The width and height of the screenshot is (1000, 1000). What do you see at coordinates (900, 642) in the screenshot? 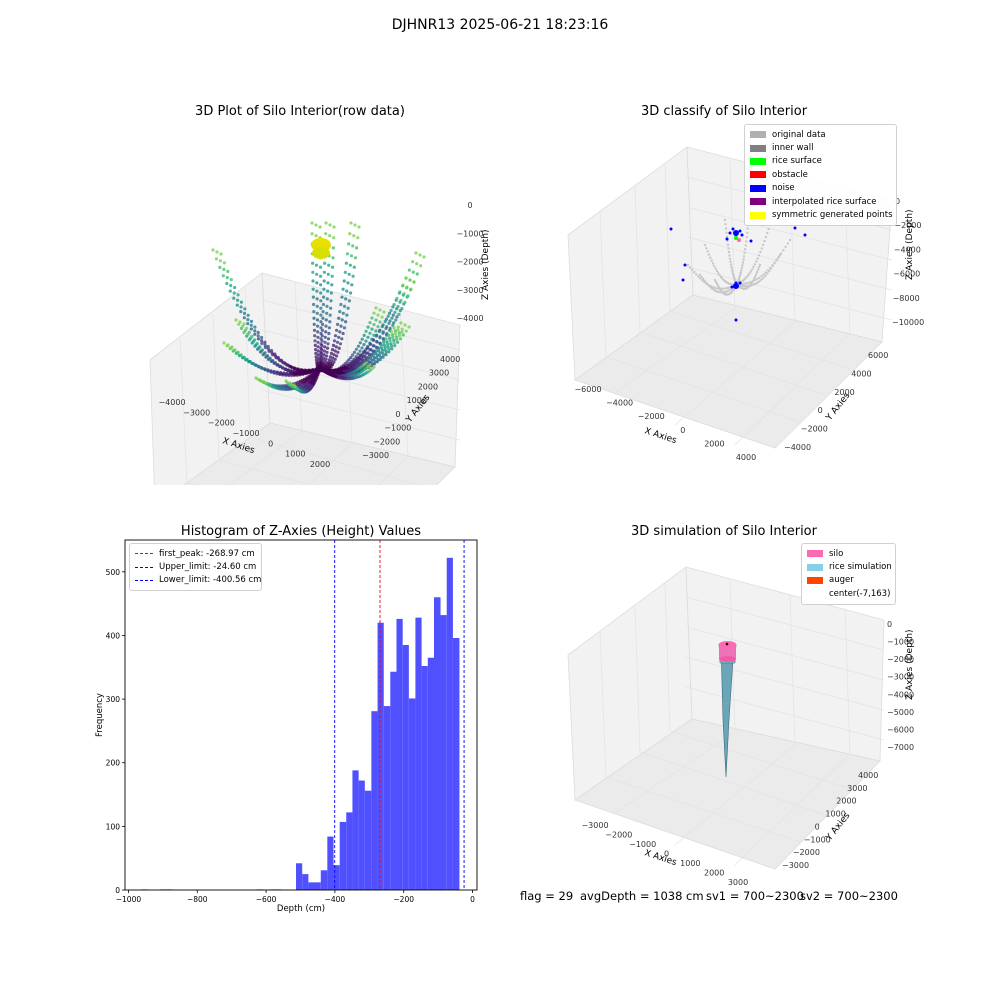
I see `simulation-ztick-label: −1000` at bounding box center [900, 642].